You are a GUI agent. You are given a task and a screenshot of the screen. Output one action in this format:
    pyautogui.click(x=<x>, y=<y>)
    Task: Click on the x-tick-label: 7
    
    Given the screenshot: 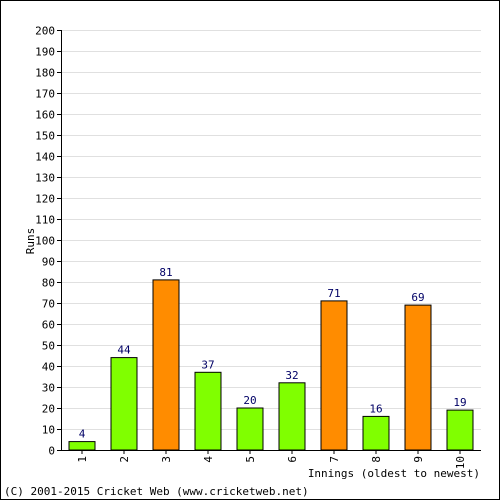 What is the action you would take?
    pyautogui.click(x=334, y=459)
    